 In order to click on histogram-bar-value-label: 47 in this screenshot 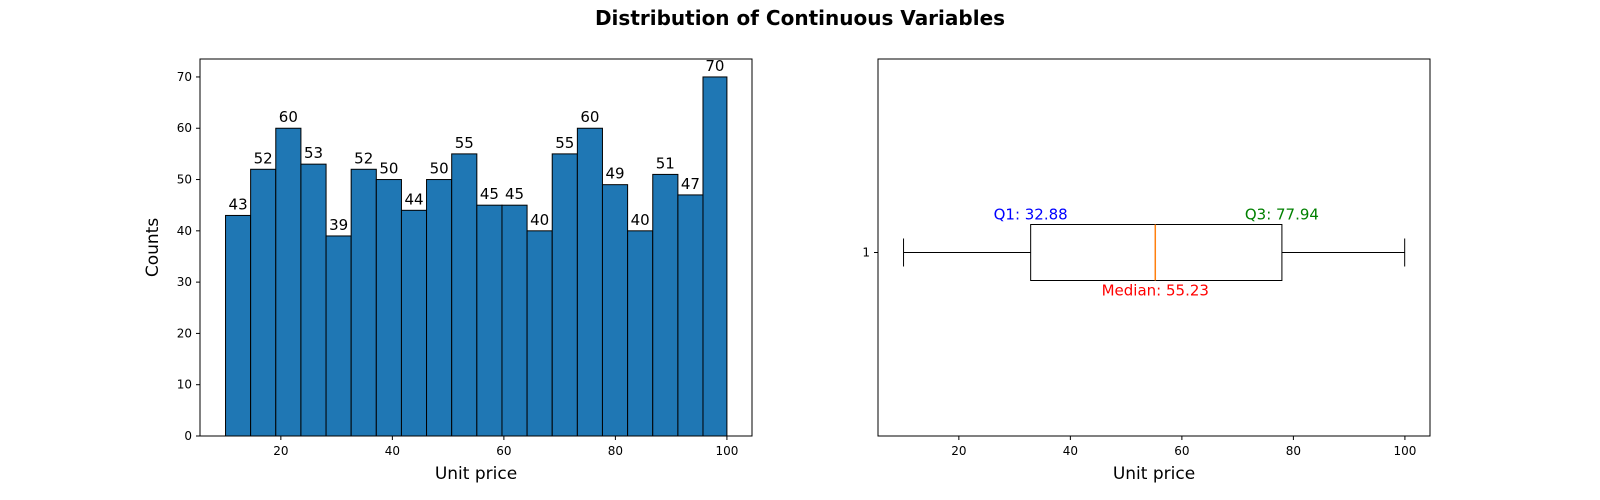, I will do `click(690, 184)`.